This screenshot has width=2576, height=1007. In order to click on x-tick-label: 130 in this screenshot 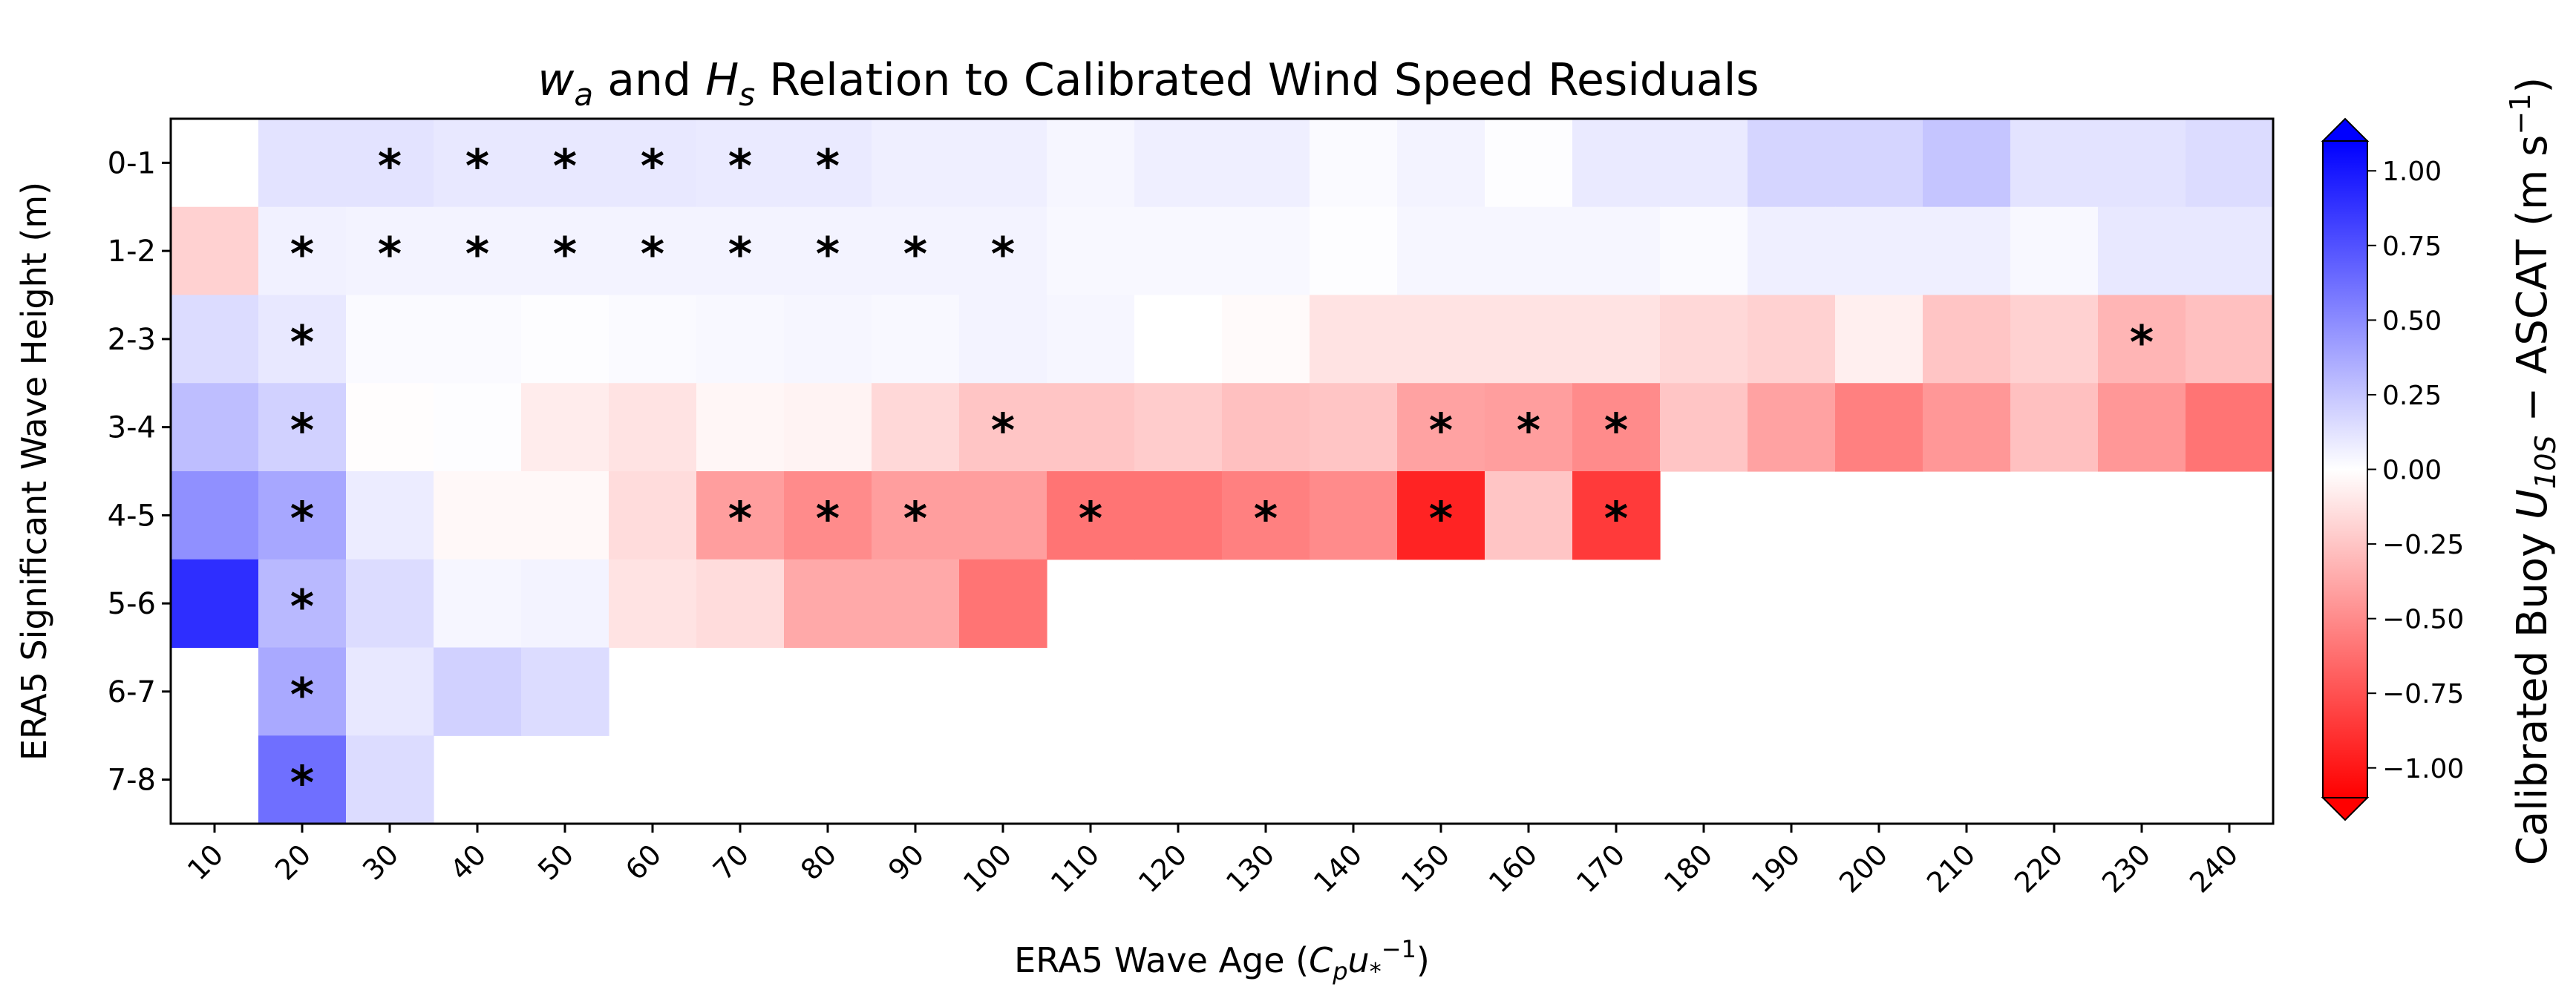, I will do `click(1251, 868)`.